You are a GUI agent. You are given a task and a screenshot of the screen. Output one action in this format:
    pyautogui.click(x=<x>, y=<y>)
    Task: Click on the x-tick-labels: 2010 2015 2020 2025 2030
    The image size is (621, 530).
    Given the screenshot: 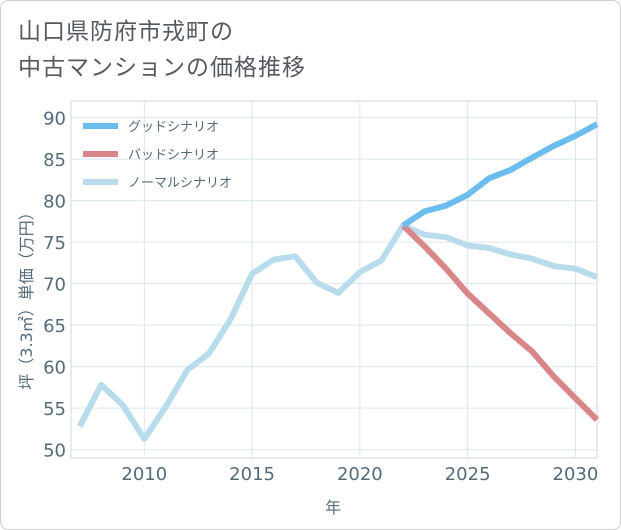 What is the action you would take?
    pyautogui.click(x=359, y=474)
    